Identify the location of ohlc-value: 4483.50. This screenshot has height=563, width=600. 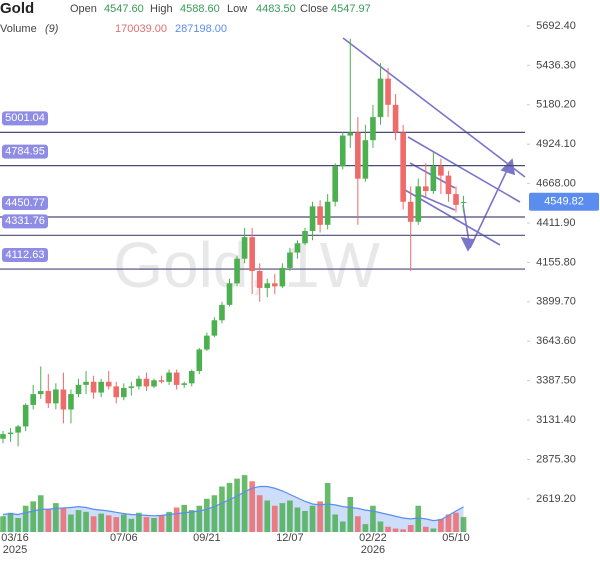
(276, 9).